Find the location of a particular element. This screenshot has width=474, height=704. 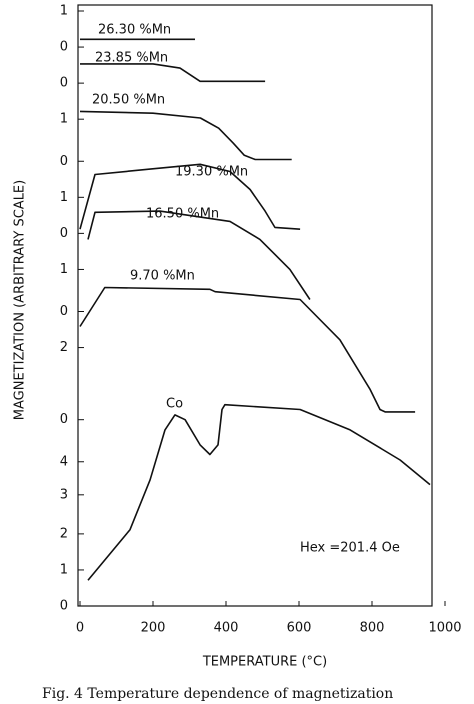

x-tick-label: 400 is located at coordinates (226, 628).